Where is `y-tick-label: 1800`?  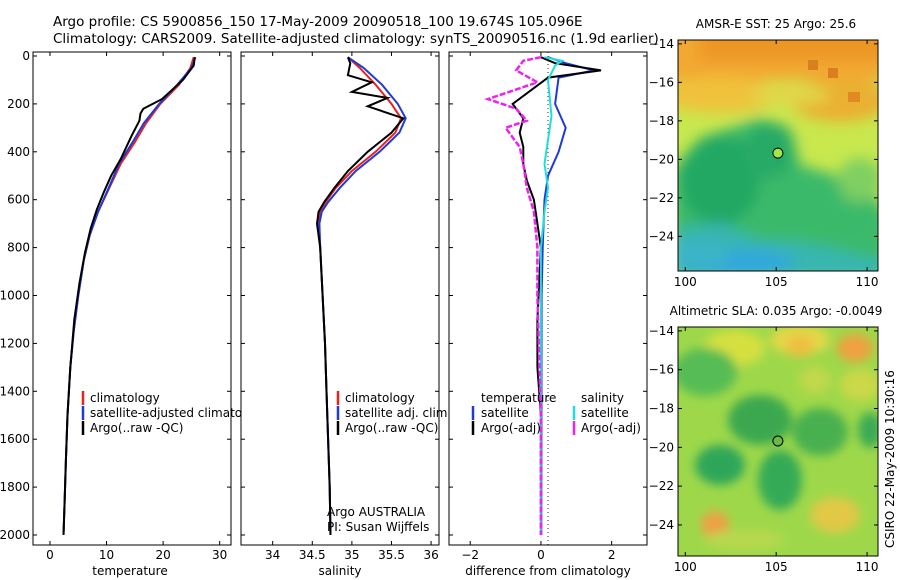 y-tick-label: 1800 is located at coordinates (15, 487).